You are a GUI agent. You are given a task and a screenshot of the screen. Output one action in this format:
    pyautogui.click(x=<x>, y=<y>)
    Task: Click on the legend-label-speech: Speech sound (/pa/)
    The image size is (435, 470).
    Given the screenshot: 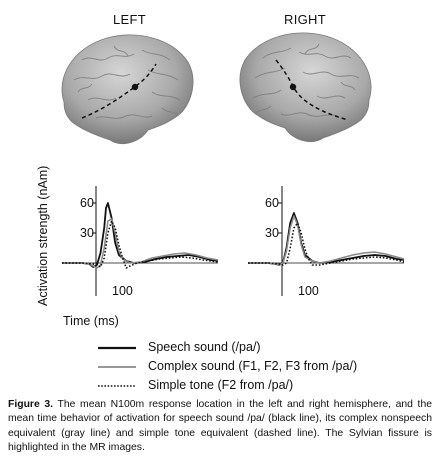 What is the action you would take?
    pyautogui.click(x=204, y=347)
    